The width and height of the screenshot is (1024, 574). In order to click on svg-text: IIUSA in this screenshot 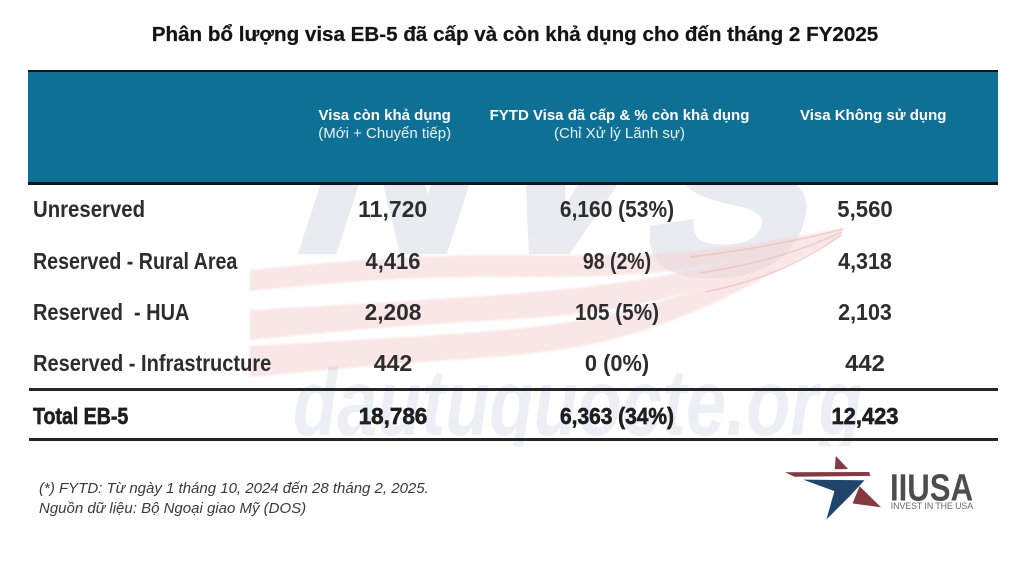, I will do `click(931, 489)`.